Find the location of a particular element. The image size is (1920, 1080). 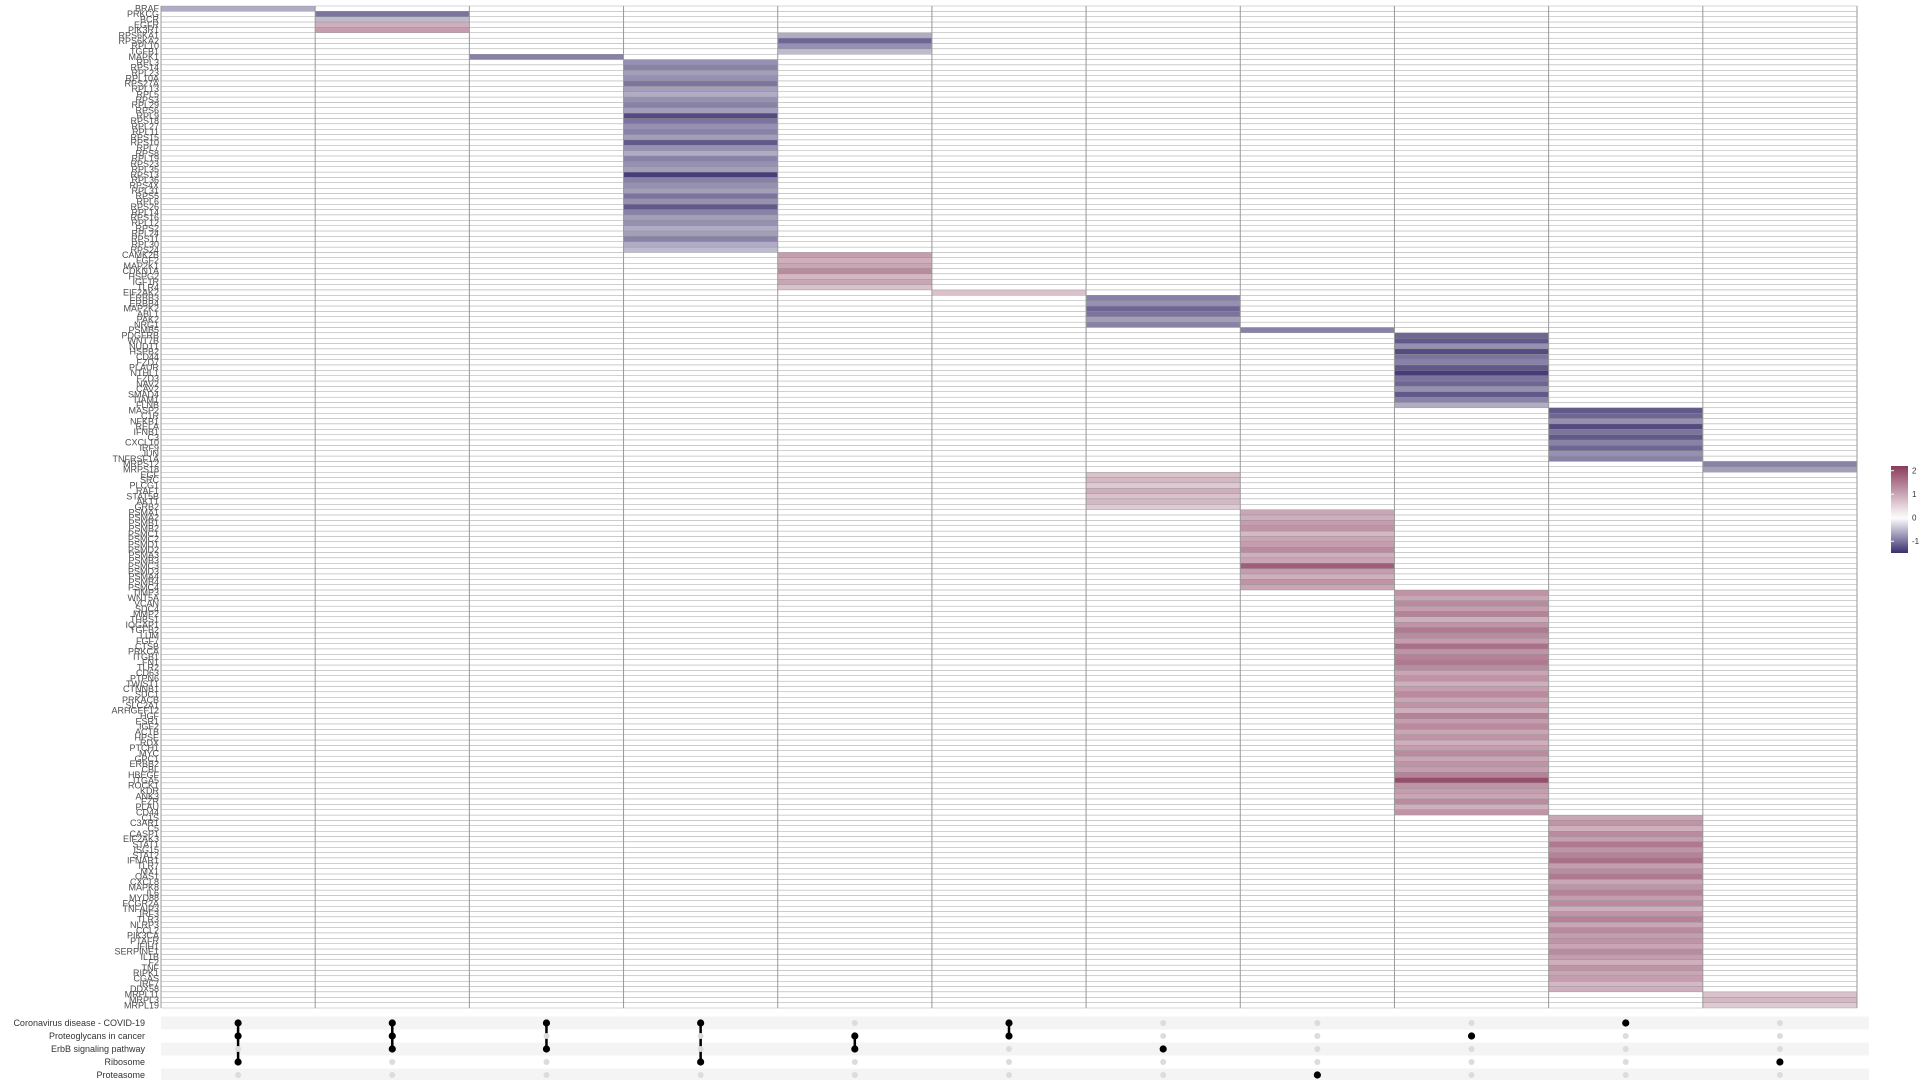

gene-tick-label: RPS6 is located at coordinates (147, 110).